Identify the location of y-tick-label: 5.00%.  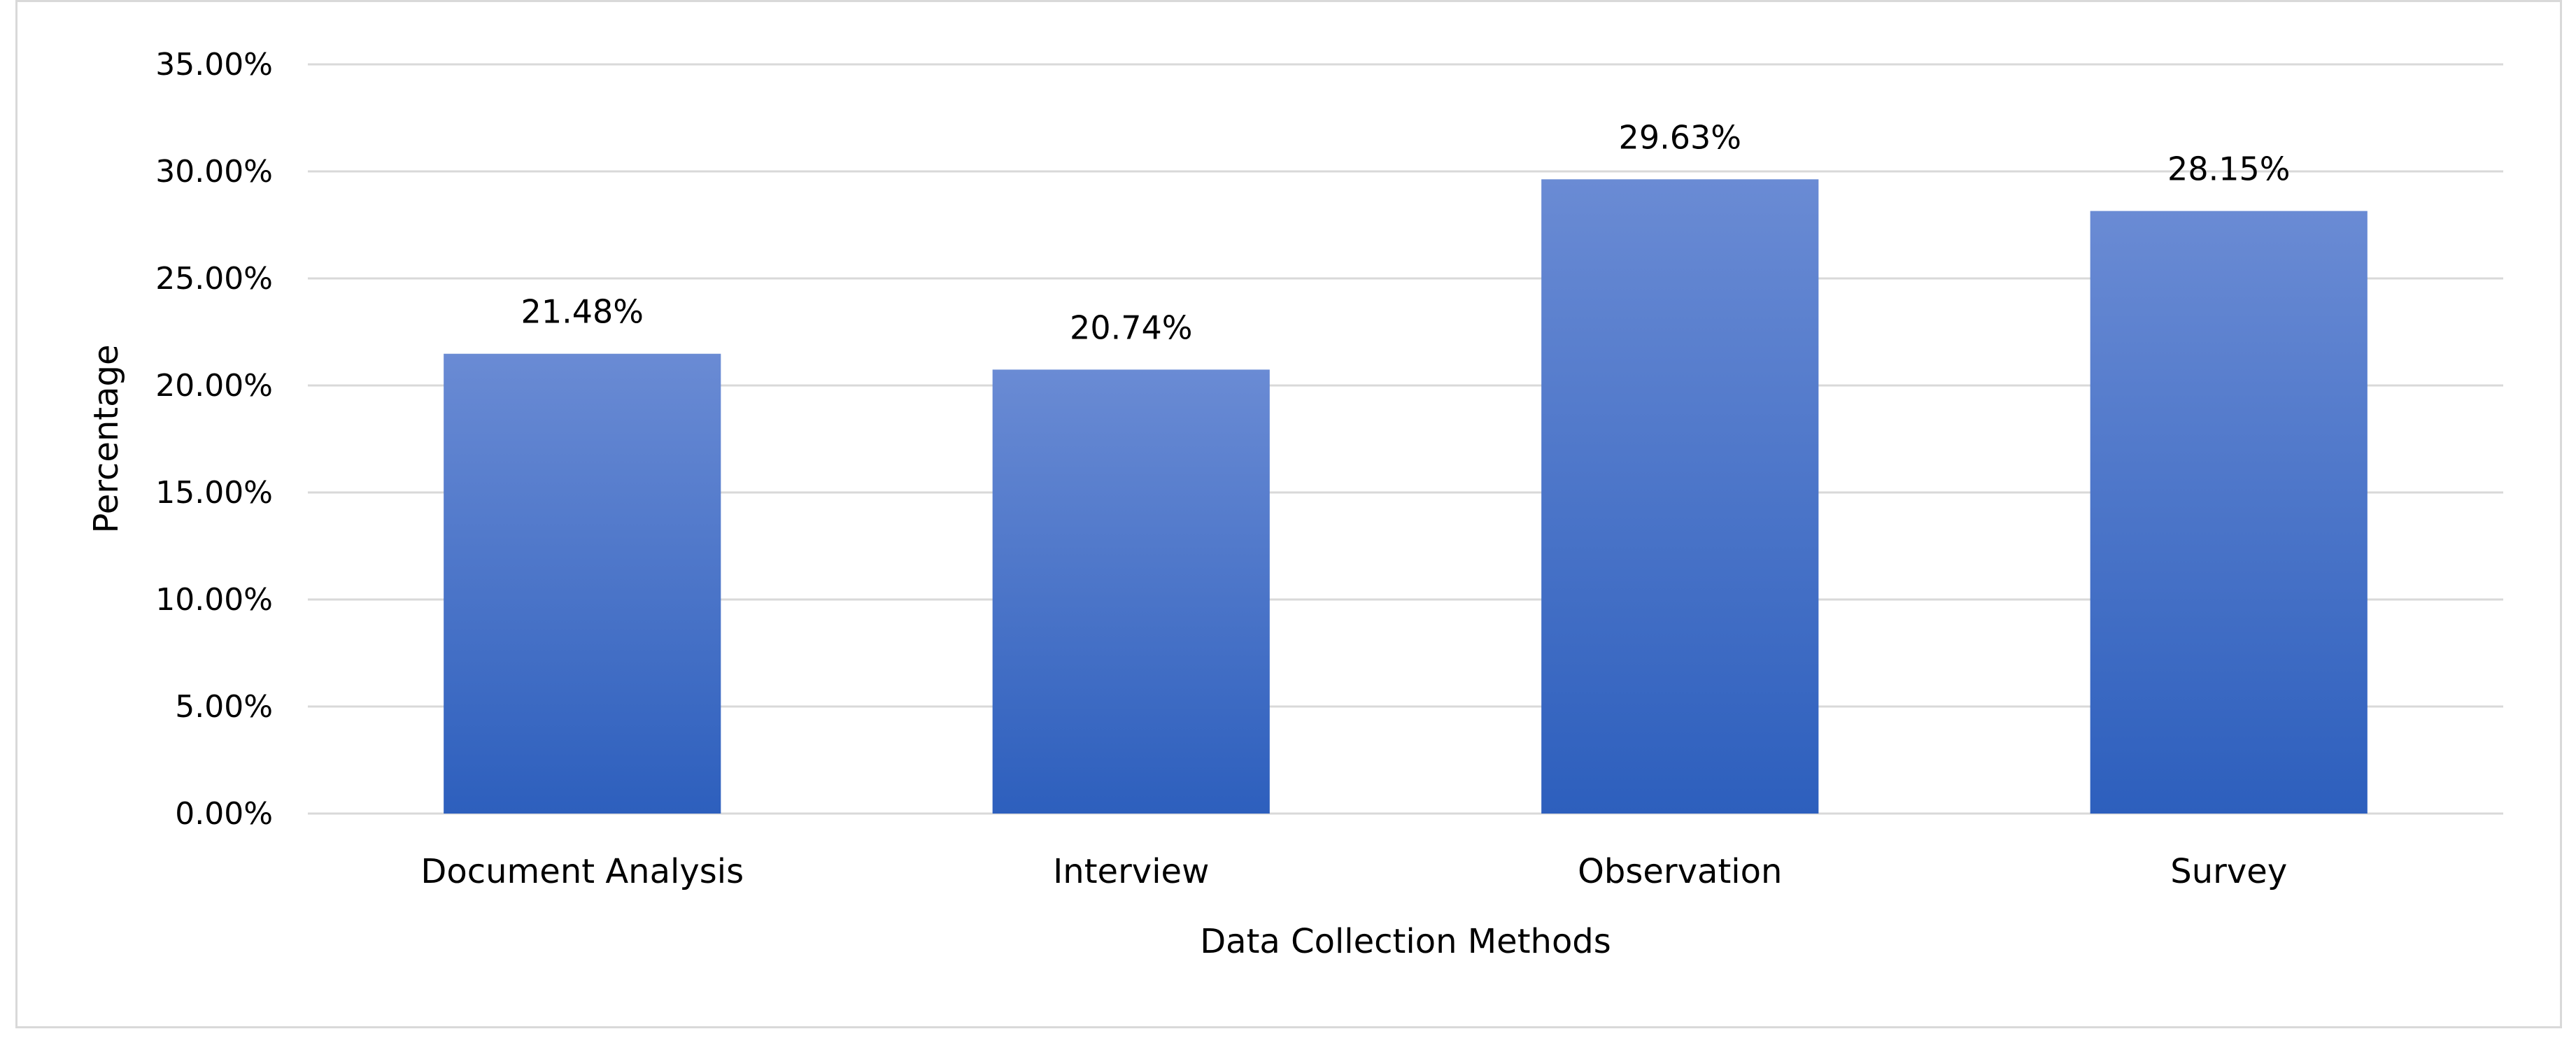
(224, 707).